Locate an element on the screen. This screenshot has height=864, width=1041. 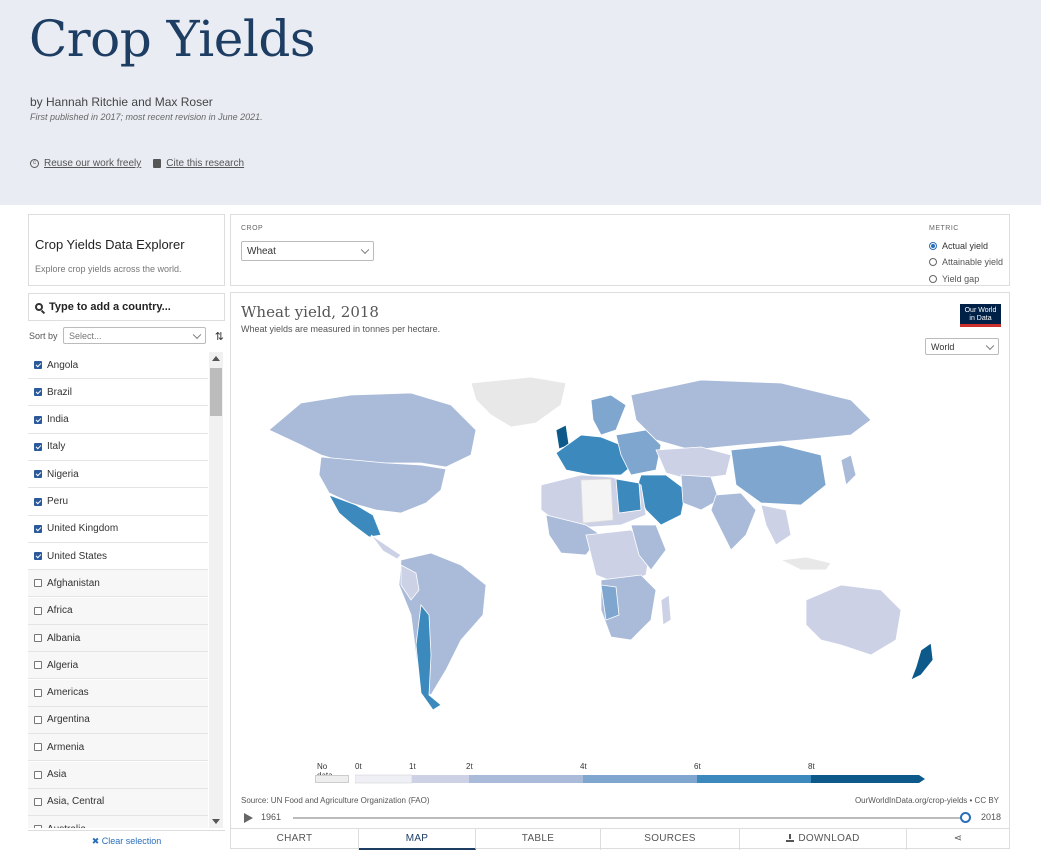
timeline-handle is located at coordinates (965, 817).